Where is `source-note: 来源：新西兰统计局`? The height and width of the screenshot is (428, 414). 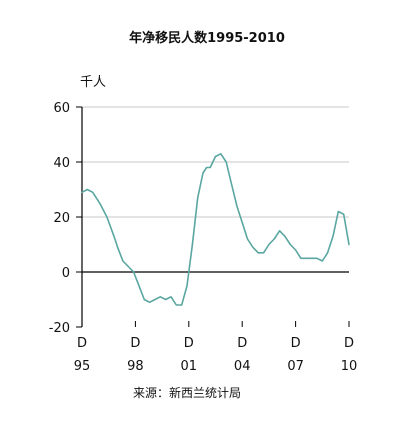 source-note: 来源：新西兰统计局 is located at coordinates (187, 392).